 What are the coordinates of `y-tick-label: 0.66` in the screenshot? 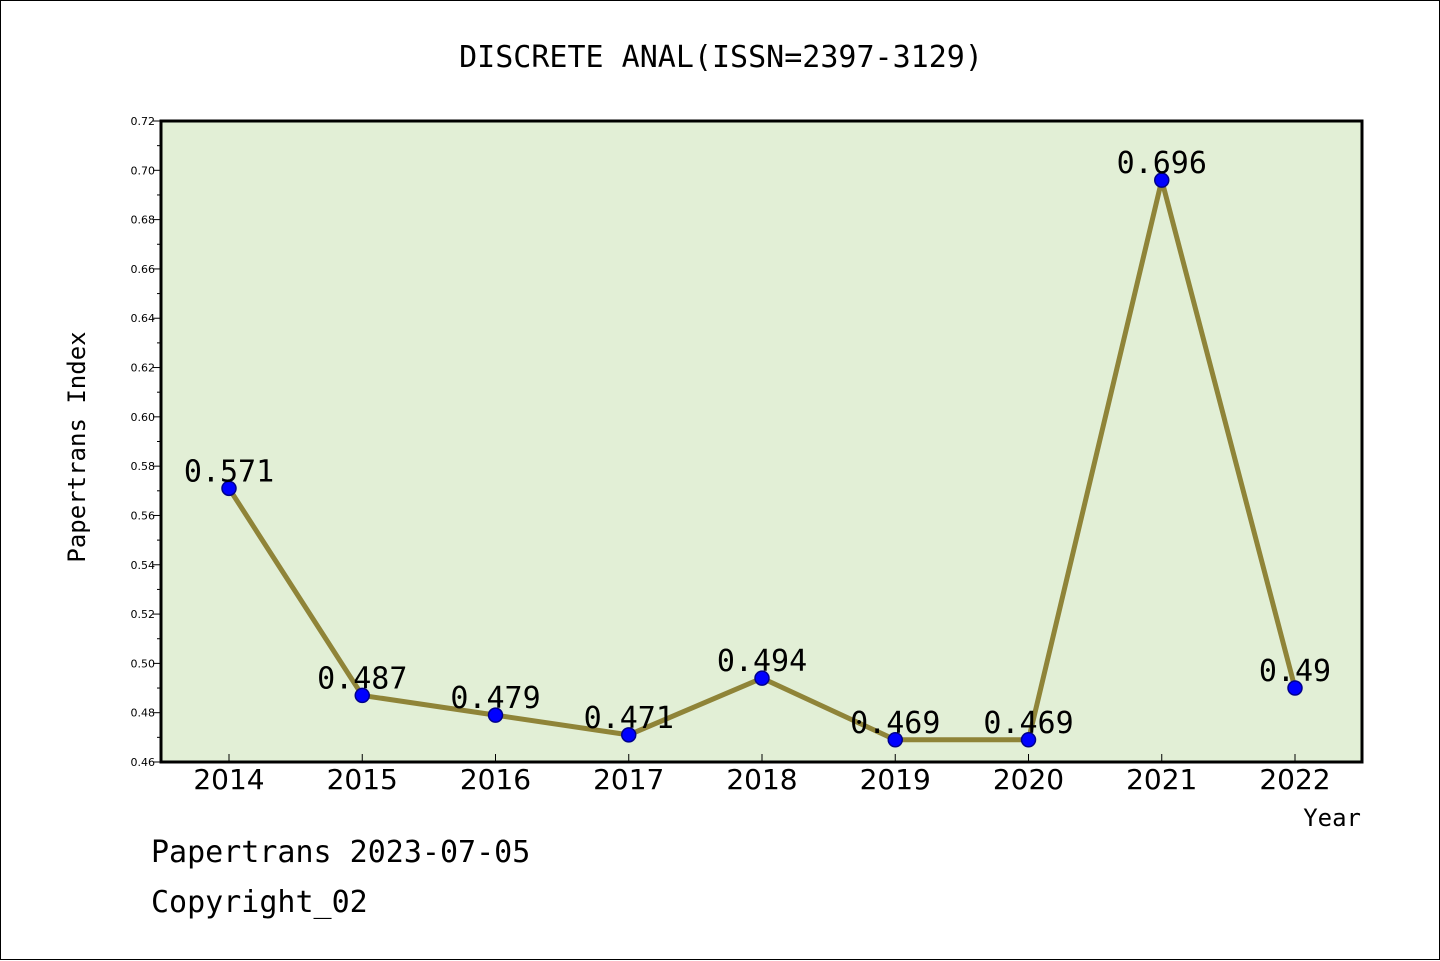 It's located at (143, 269).